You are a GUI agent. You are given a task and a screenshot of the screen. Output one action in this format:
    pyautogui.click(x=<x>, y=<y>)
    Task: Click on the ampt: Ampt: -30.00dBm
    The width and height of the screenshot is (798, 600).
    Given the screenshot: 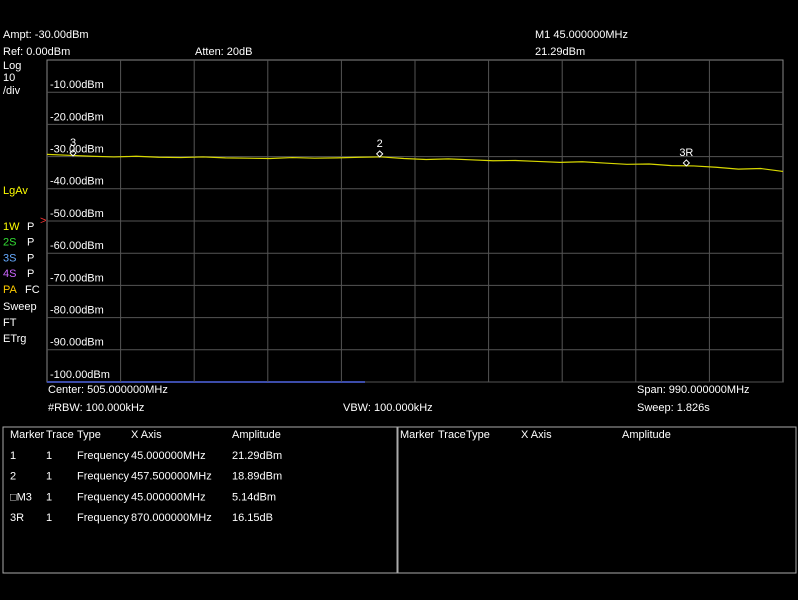 What is the action you would take?
    pyautogui.click(x=46, y=35)
    